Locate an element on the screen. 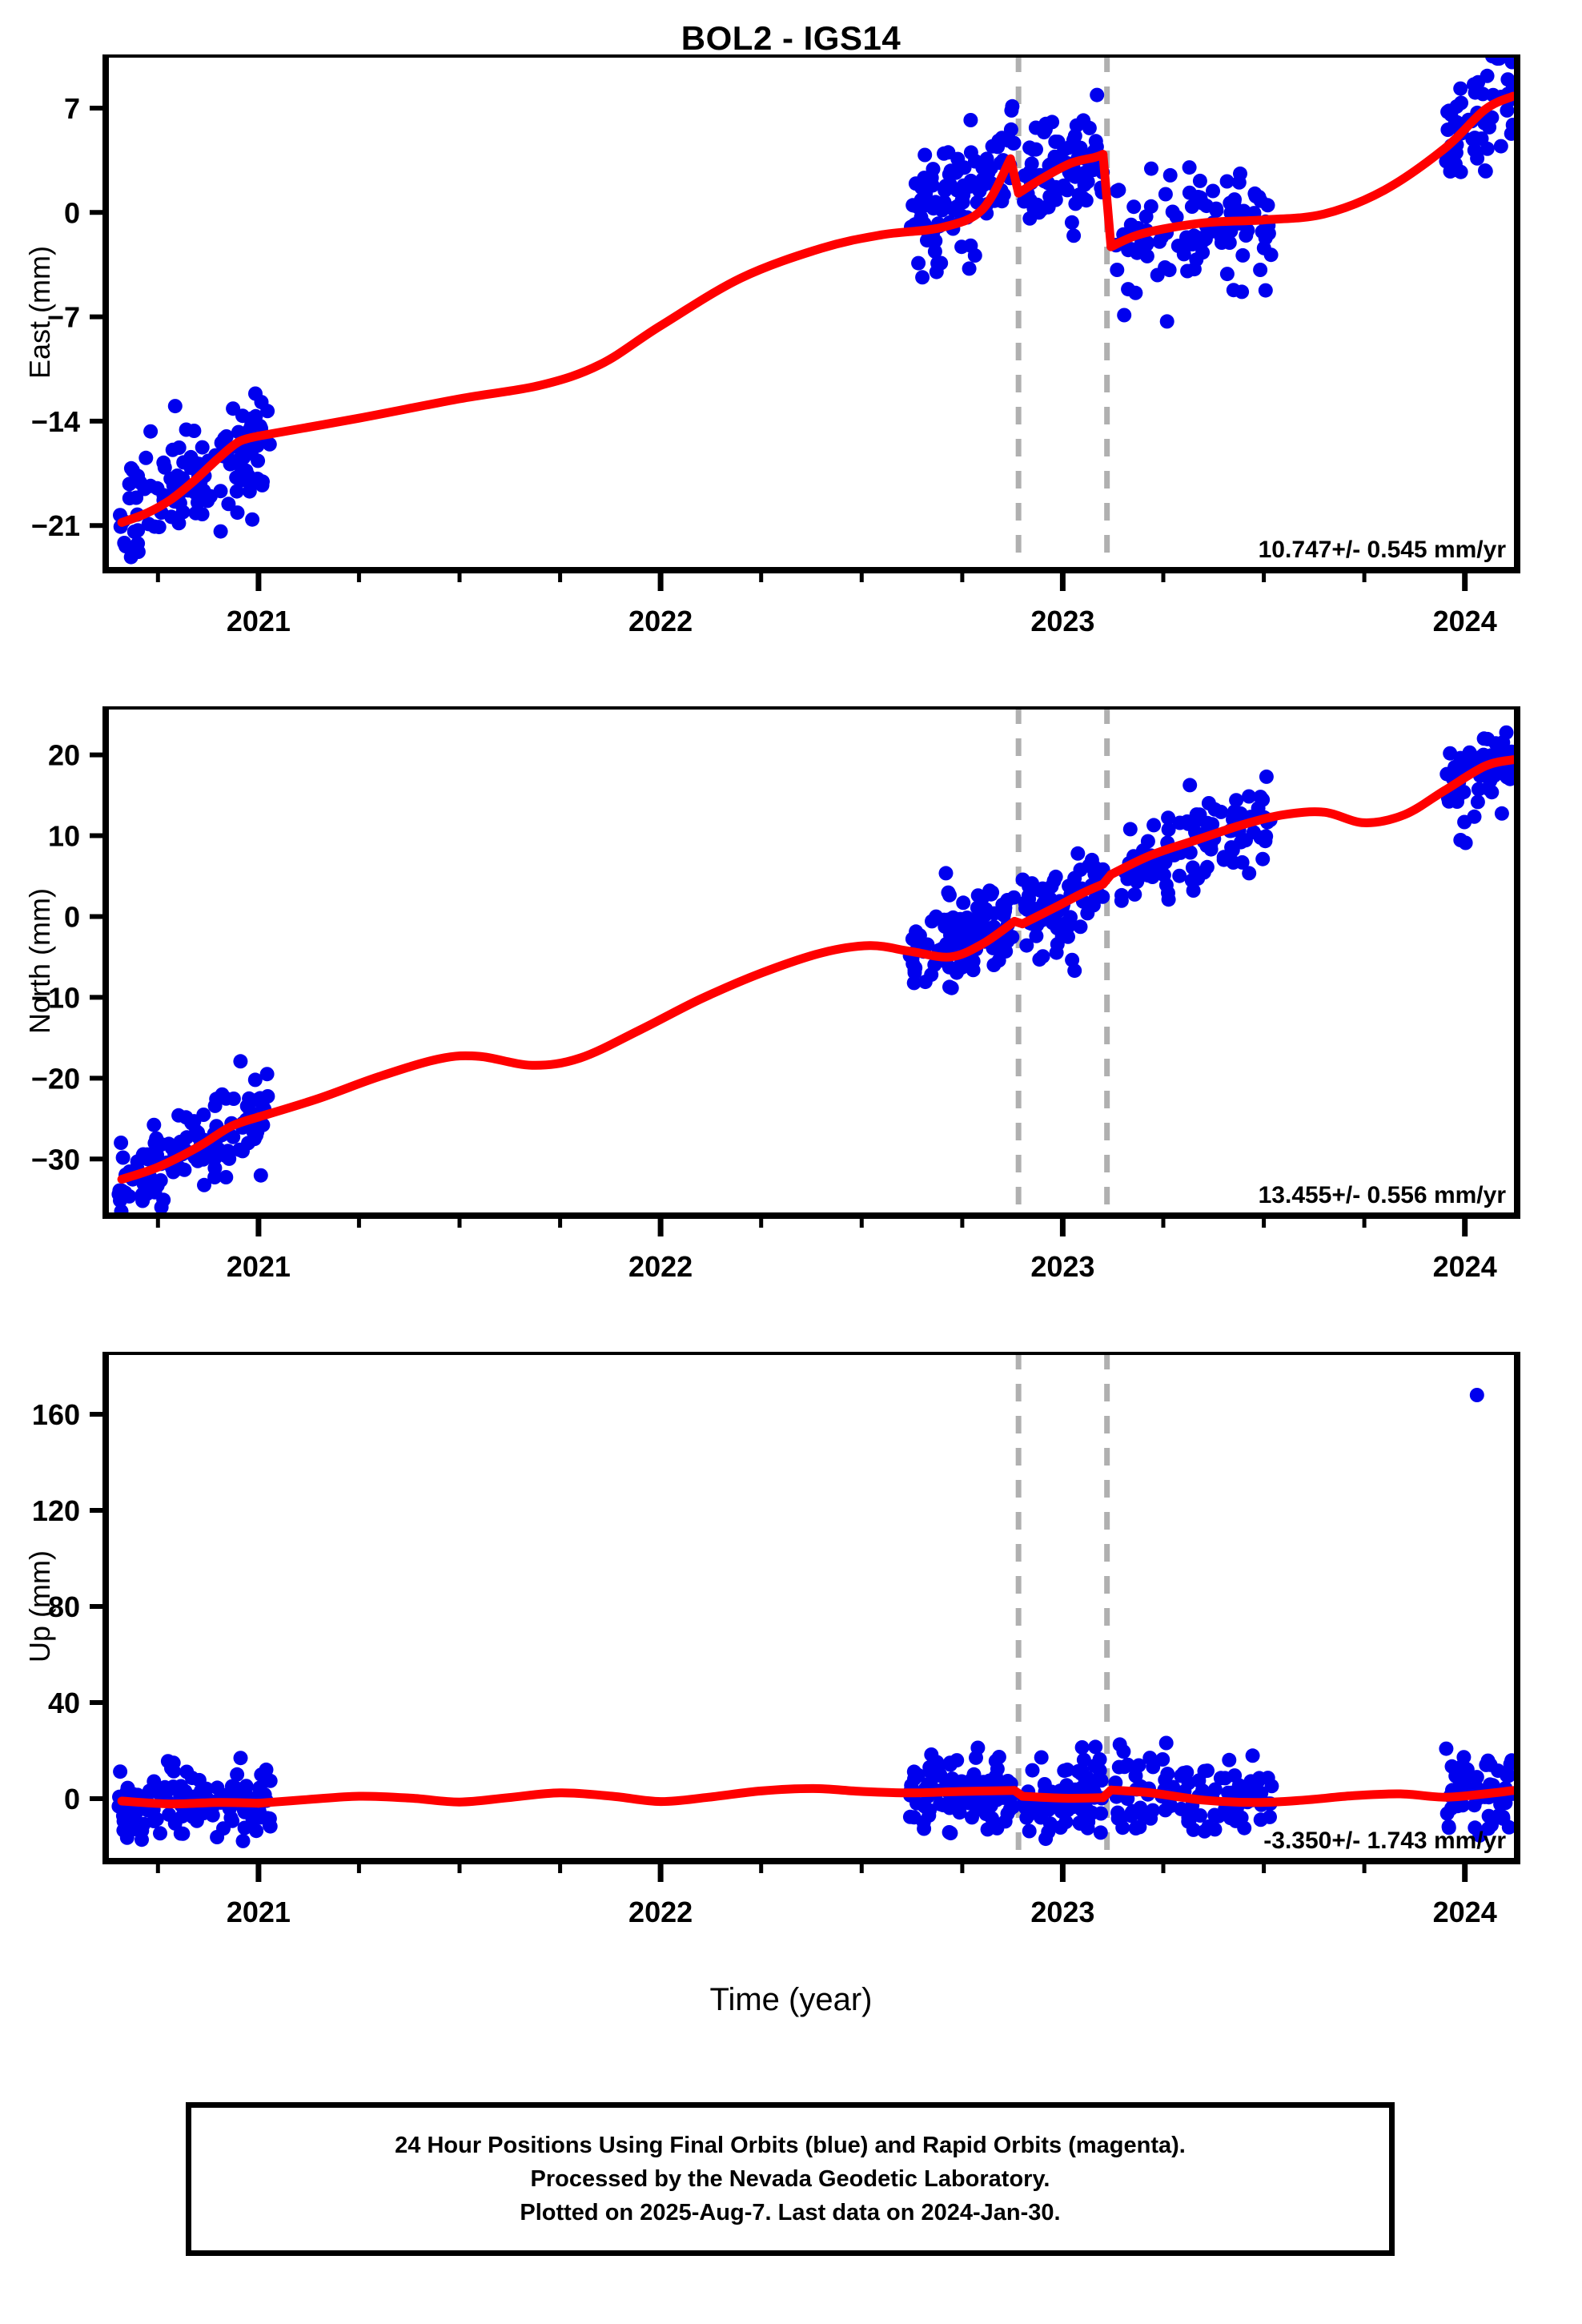  x-tick-label: 2024 is located at coordinates (1465, 621).